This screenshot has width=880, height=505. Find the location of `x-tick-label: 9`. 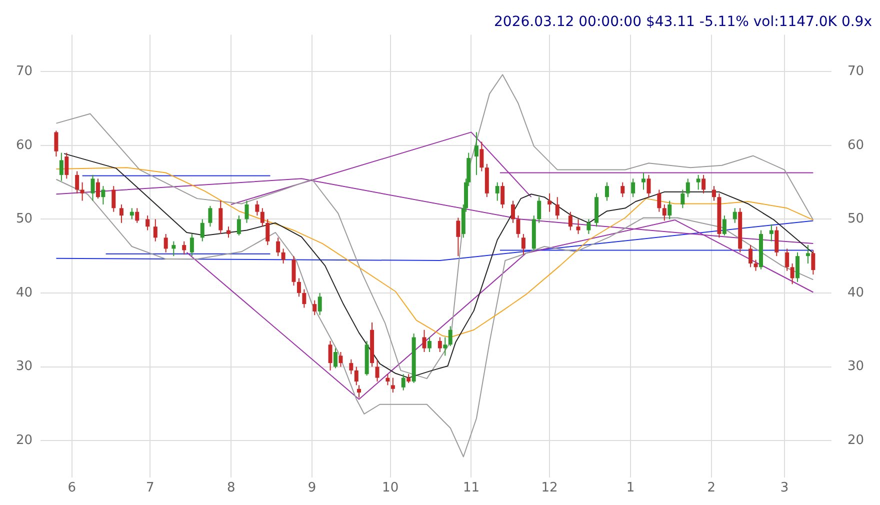

x-tick-label: 9 is located at coordinates (312, 488).